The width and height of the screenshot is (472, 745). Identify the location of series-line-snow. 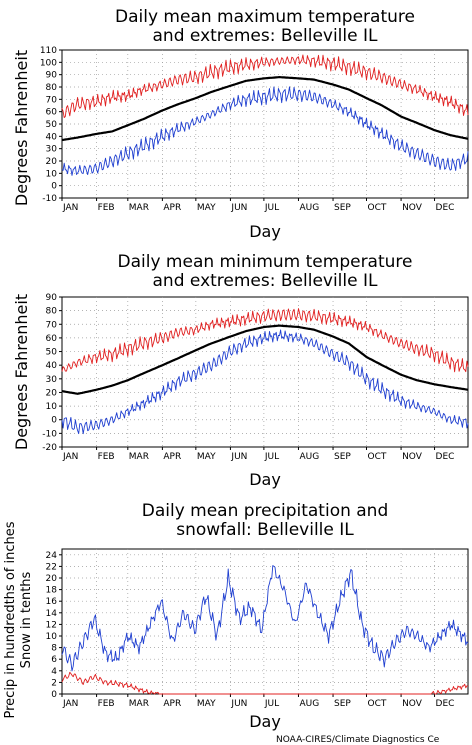
(265, 683).